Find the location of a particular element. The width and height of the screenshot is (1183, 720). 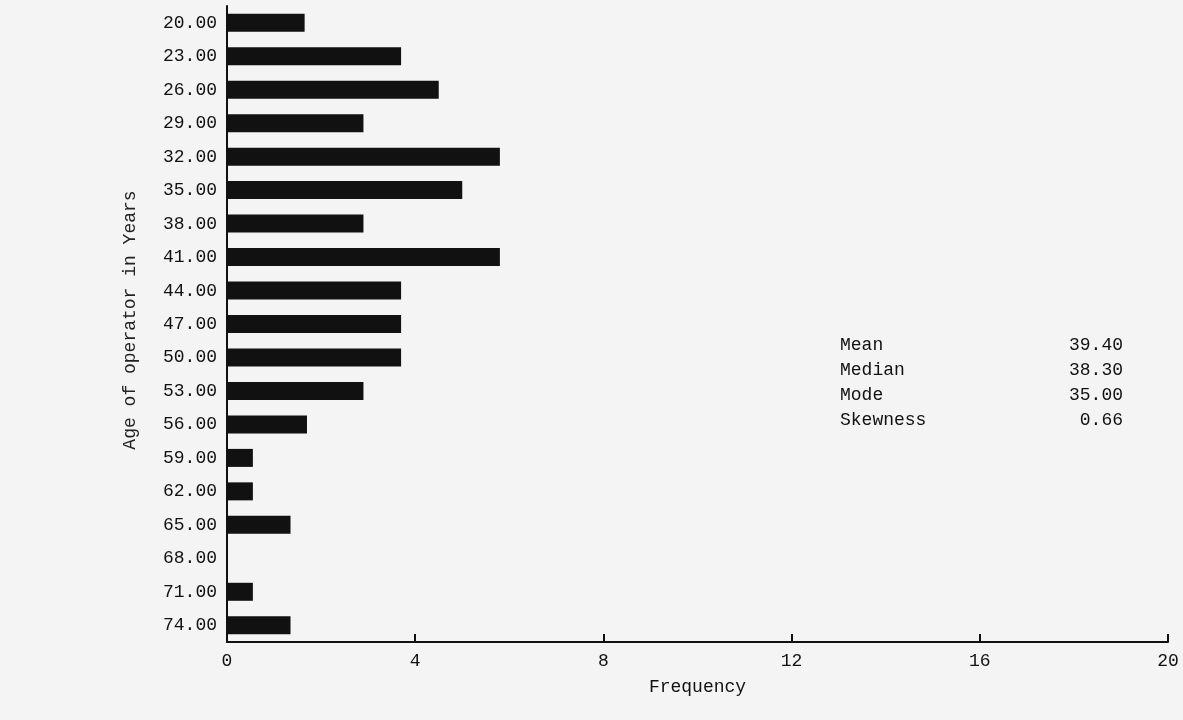

y-tick-label: 32.00 is located at coordinates (189, 156).